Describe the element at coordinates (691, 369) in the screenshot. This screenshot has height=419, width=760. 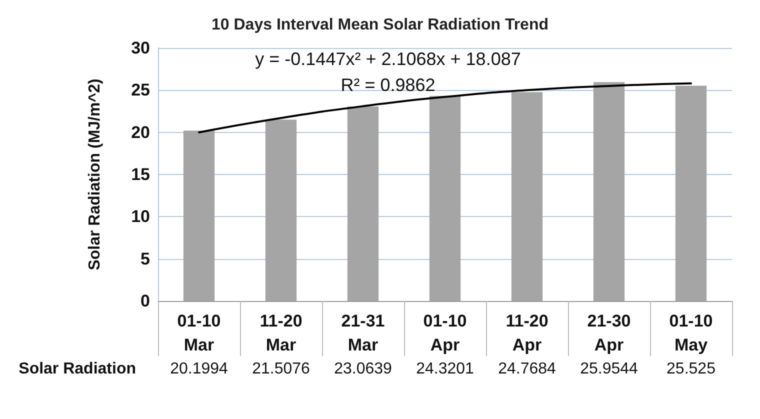
I see `data-label: 25.525` at that location.